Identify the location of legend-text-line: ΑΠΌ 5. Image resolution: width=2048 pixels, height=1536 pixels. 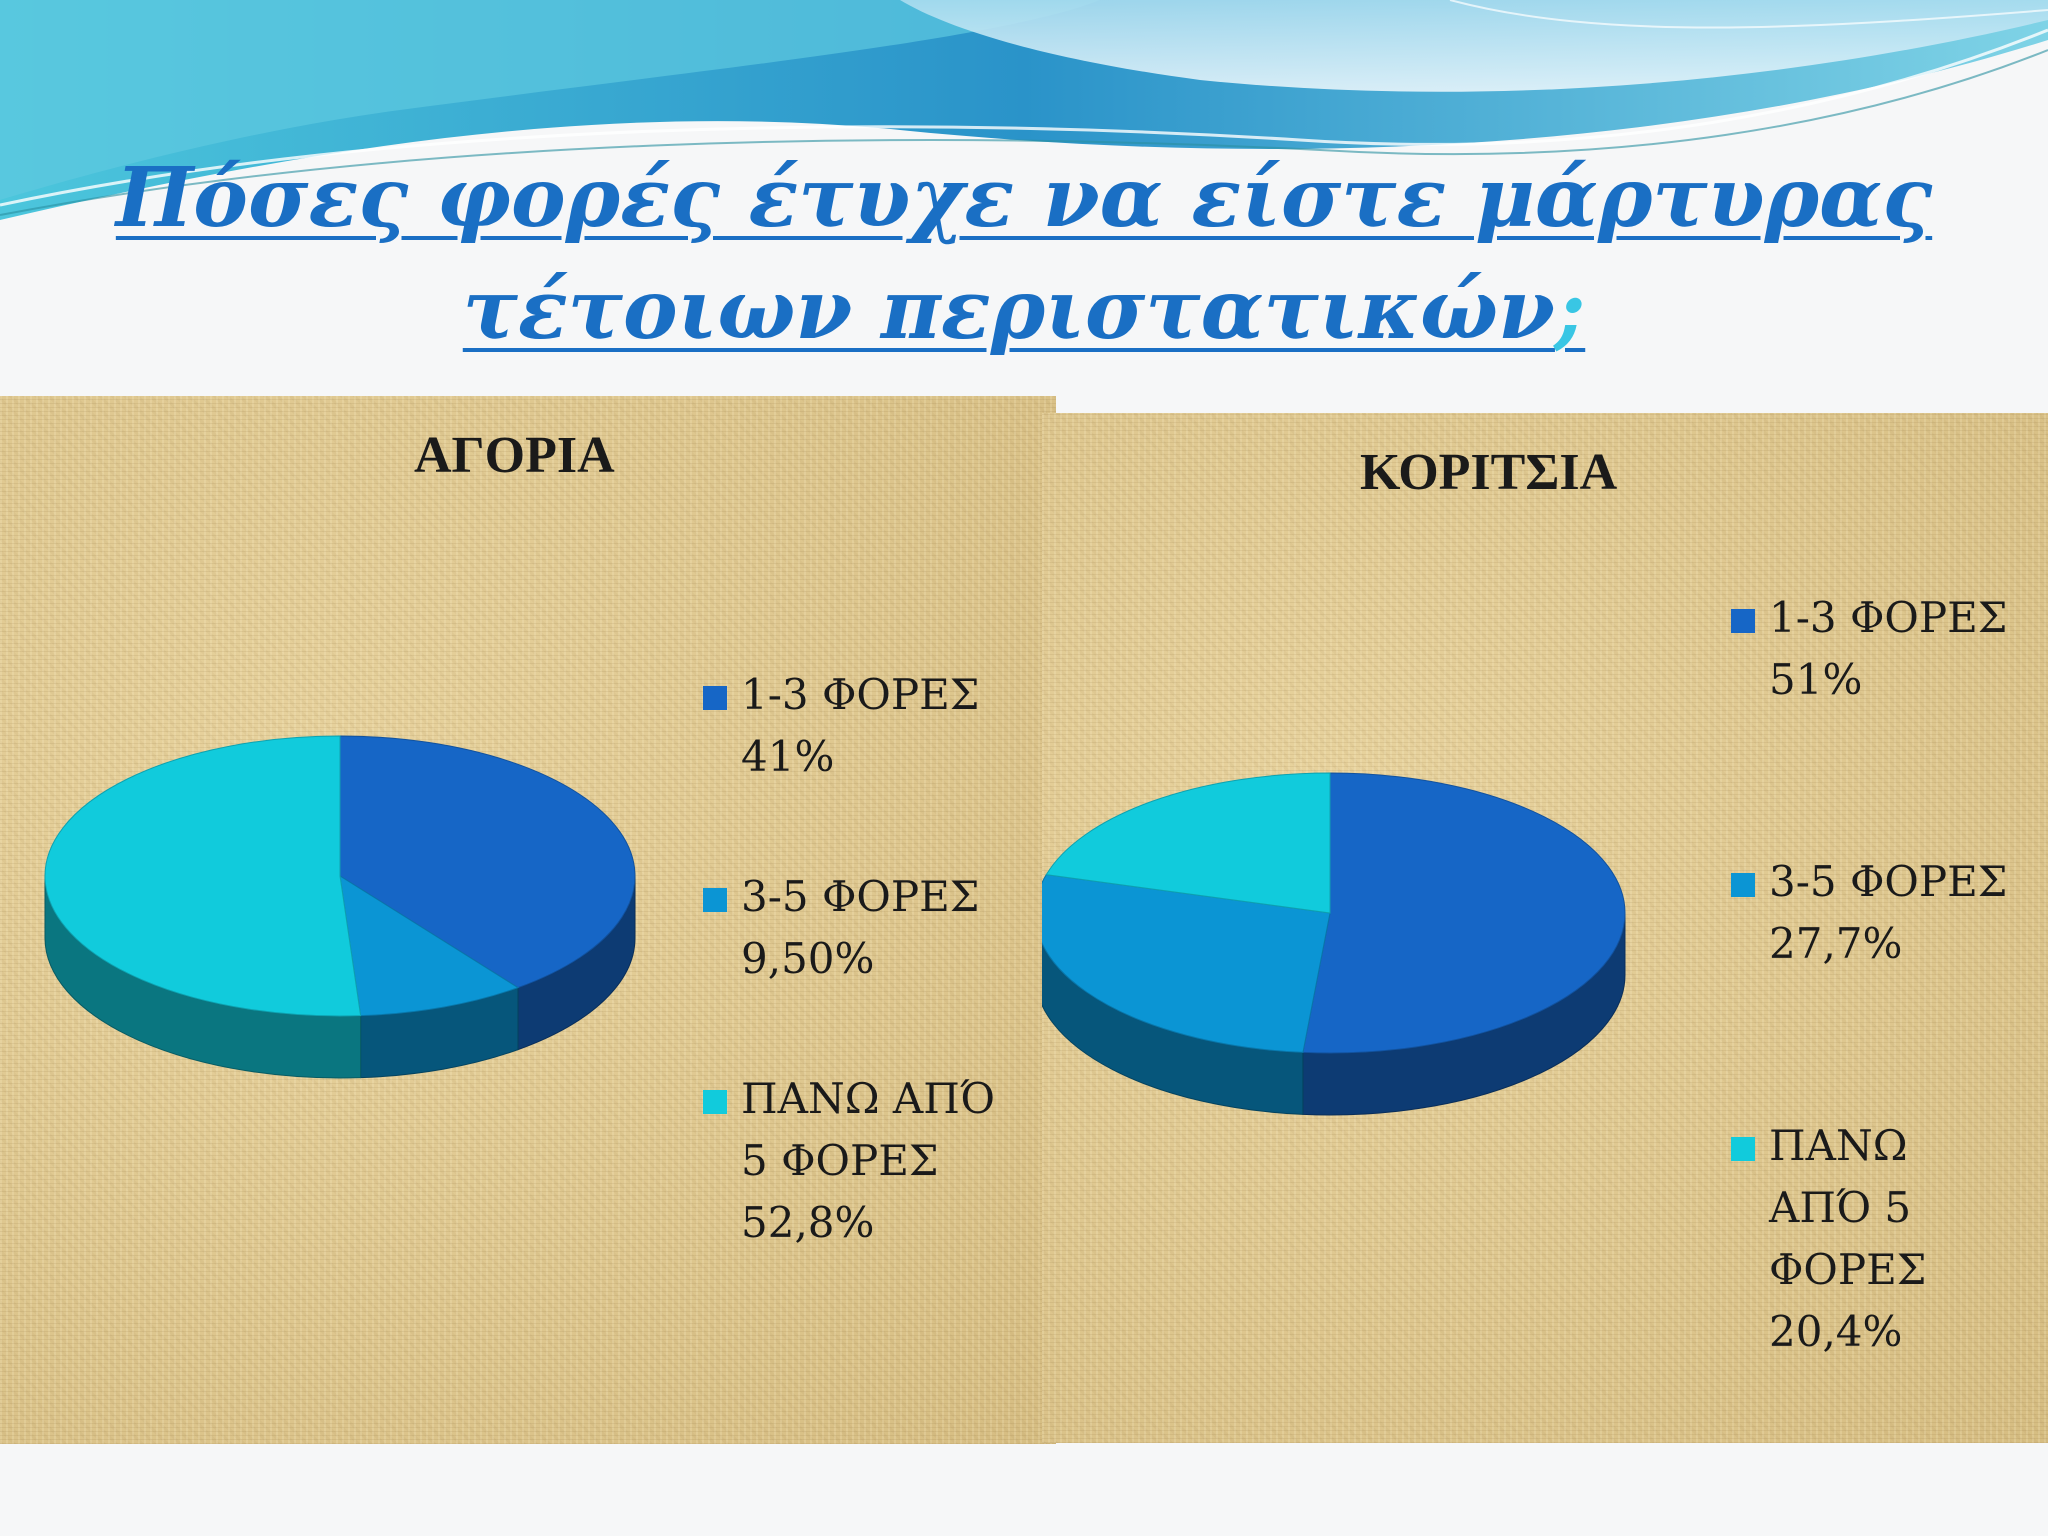
(1840, 1207).